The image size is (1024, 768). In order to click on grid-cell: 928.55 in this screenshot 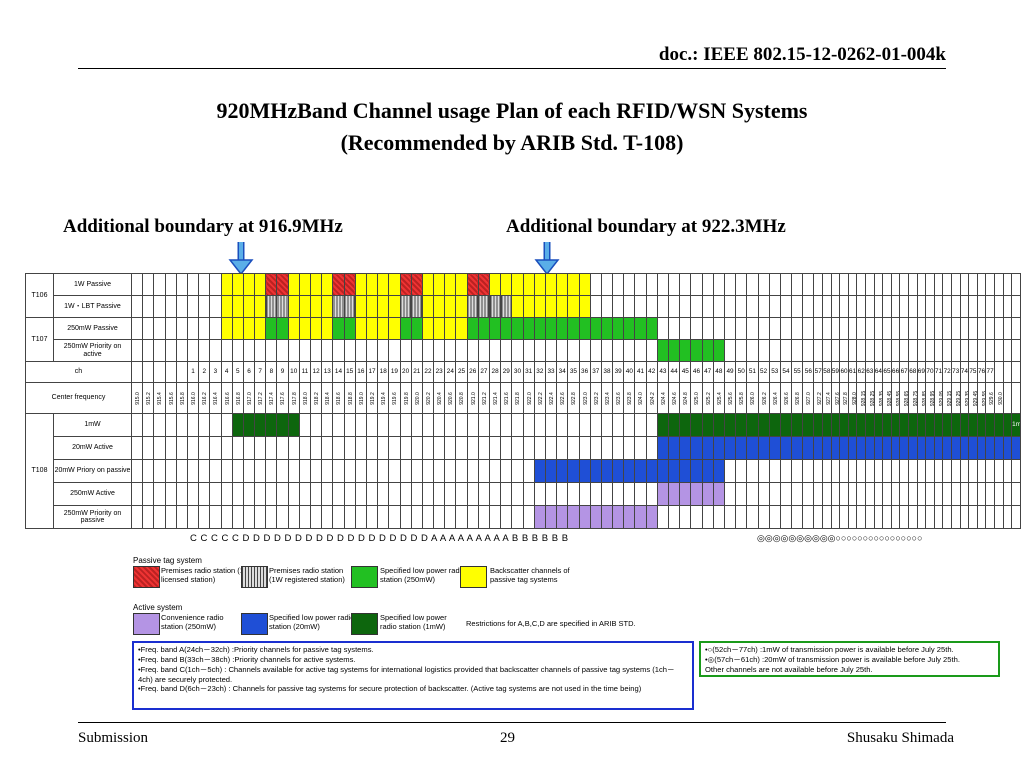, I will do `click(895, 398)`.